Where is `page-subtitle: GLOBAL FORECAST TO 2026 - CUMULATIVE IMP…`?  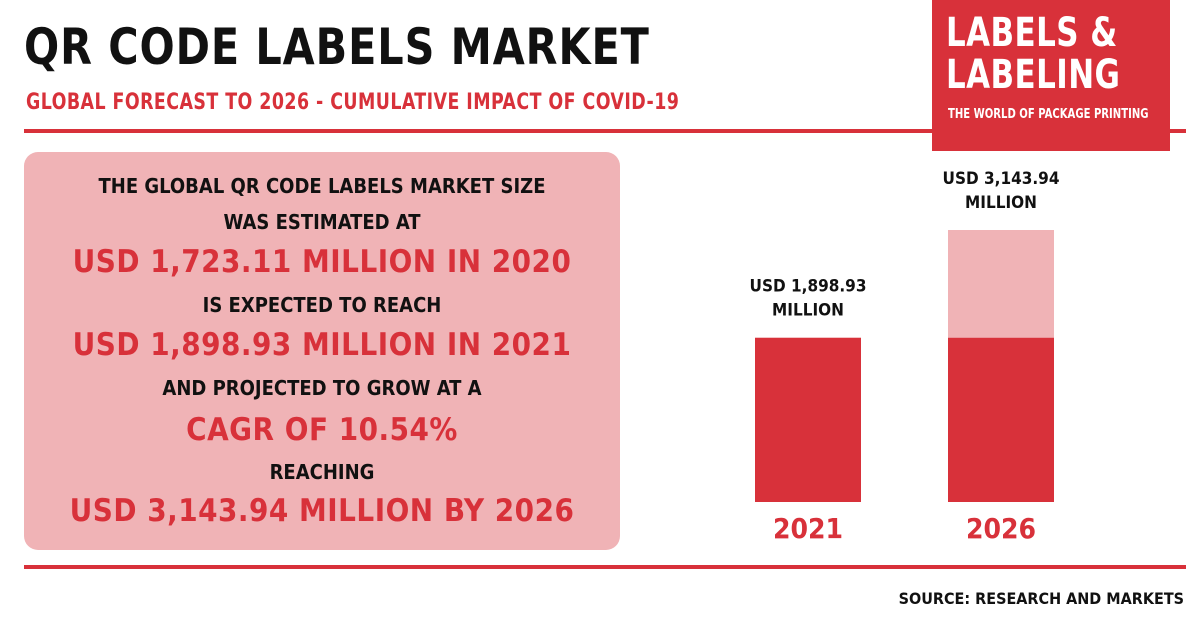 page-subtitle: GLOBAL FORECAST TO 2026 - CUMULATIVE IMP… is located at coordinates (353, 102).